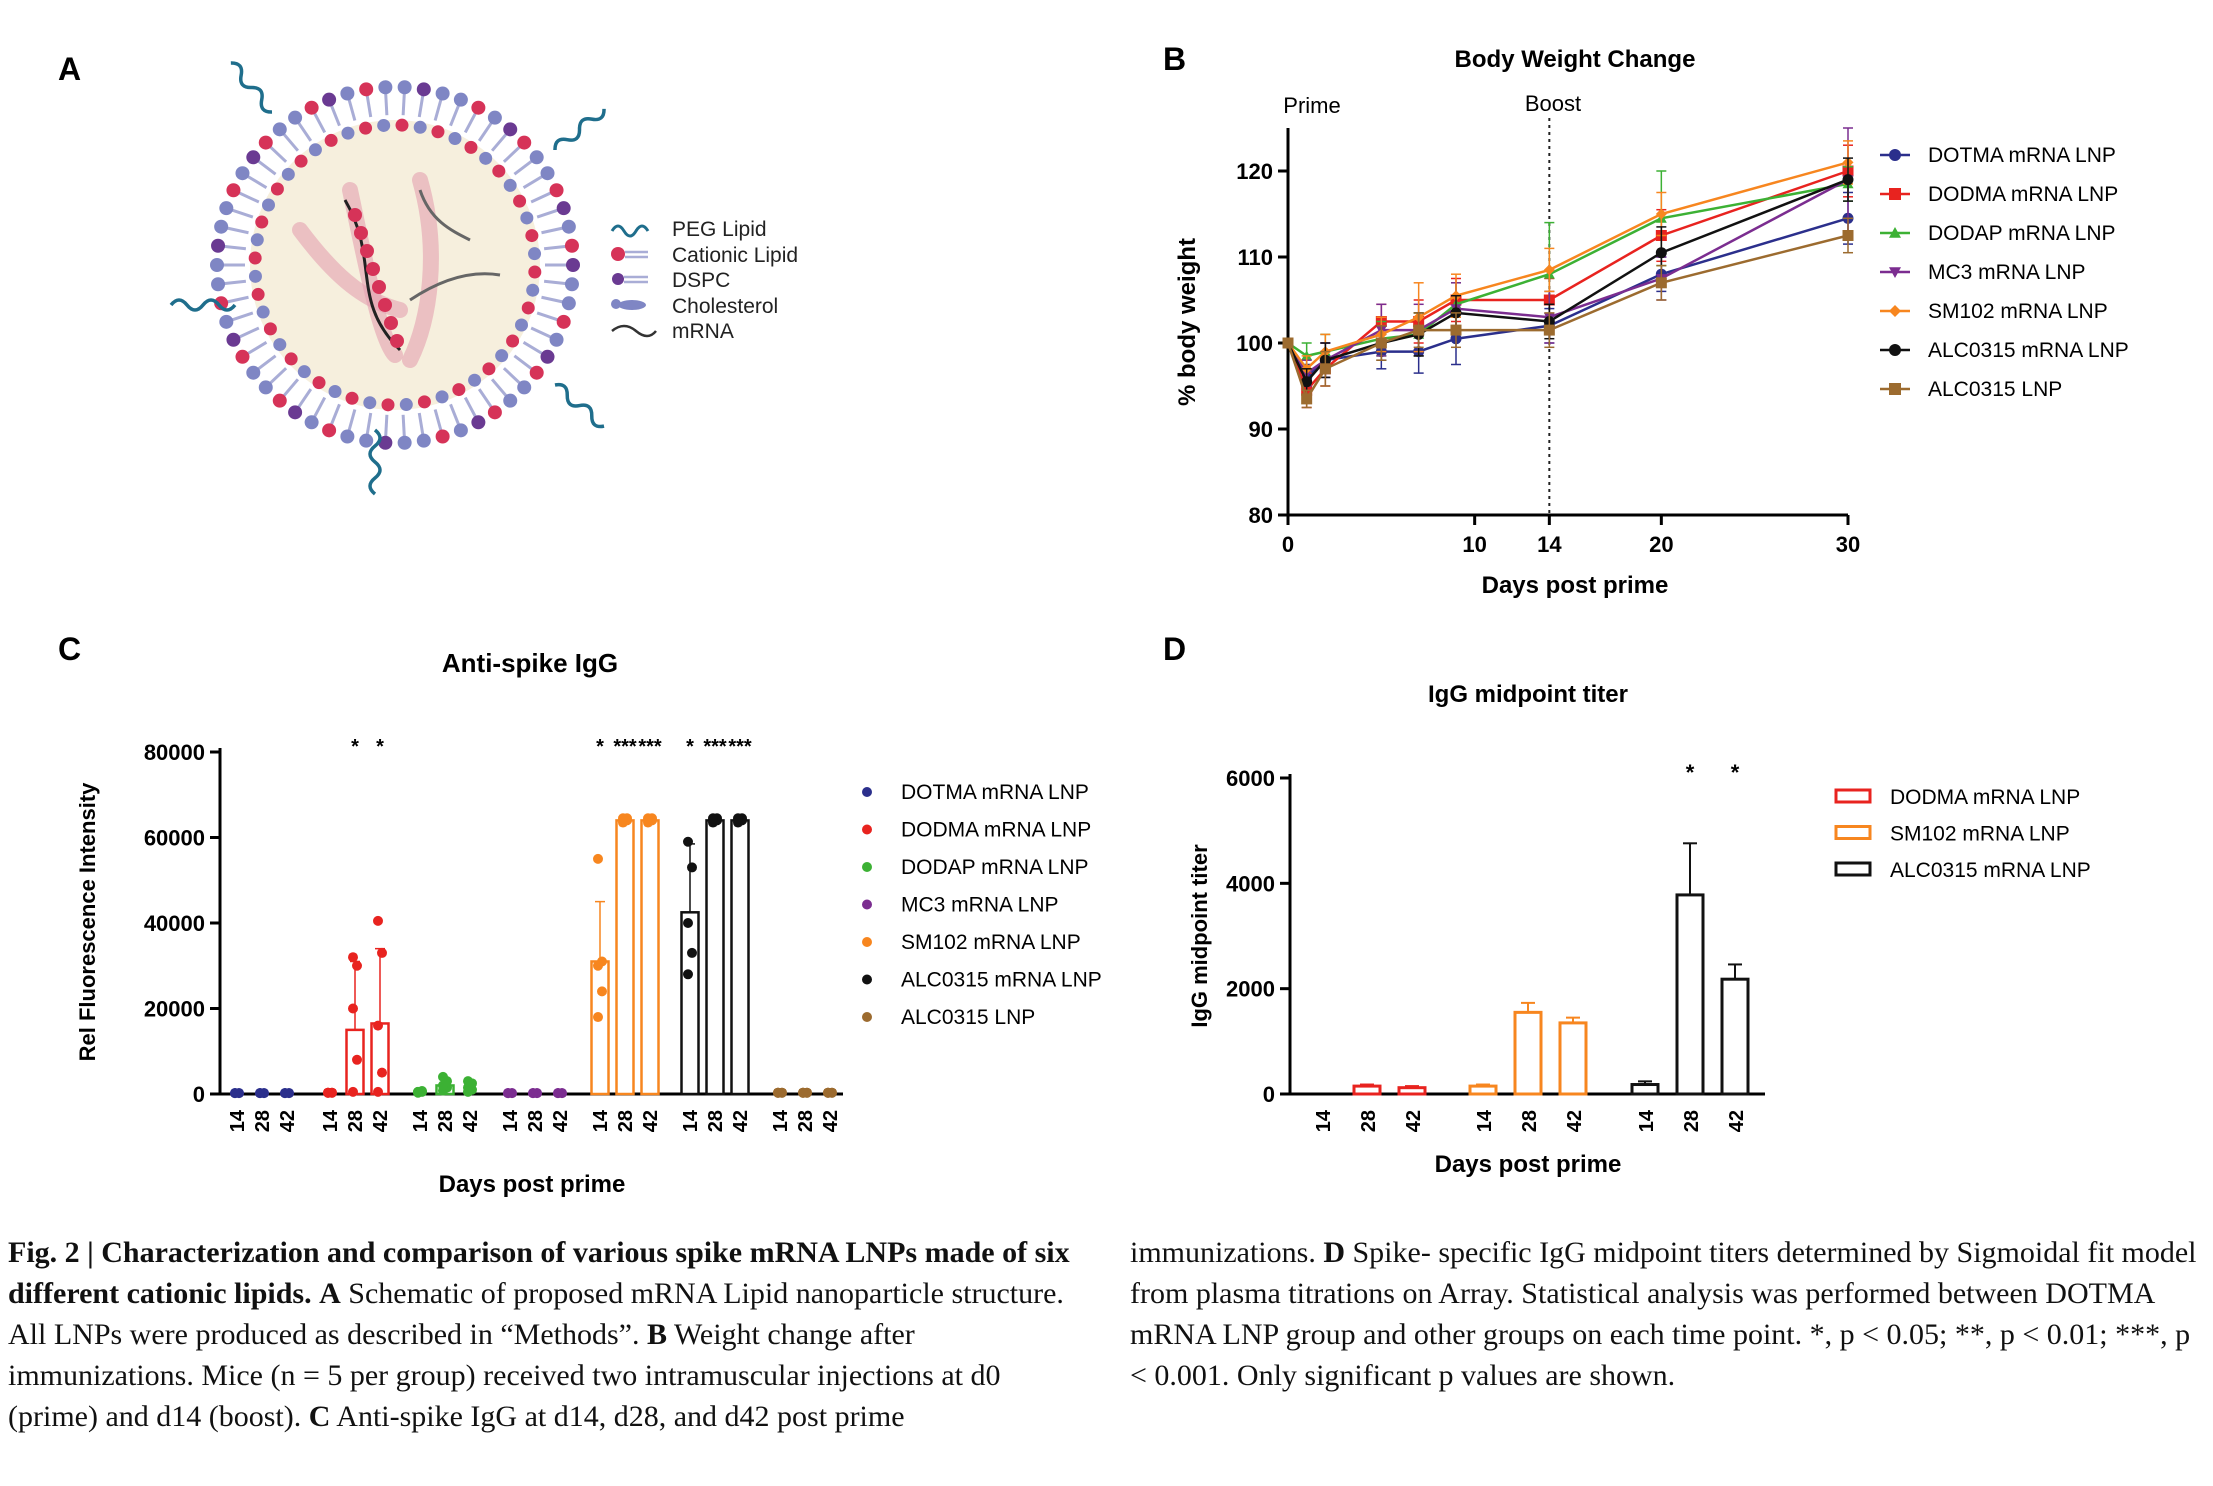 This screenshot has width=2213, height=1486. I want to click on panel-letter-b: B, so click(1174, 59).